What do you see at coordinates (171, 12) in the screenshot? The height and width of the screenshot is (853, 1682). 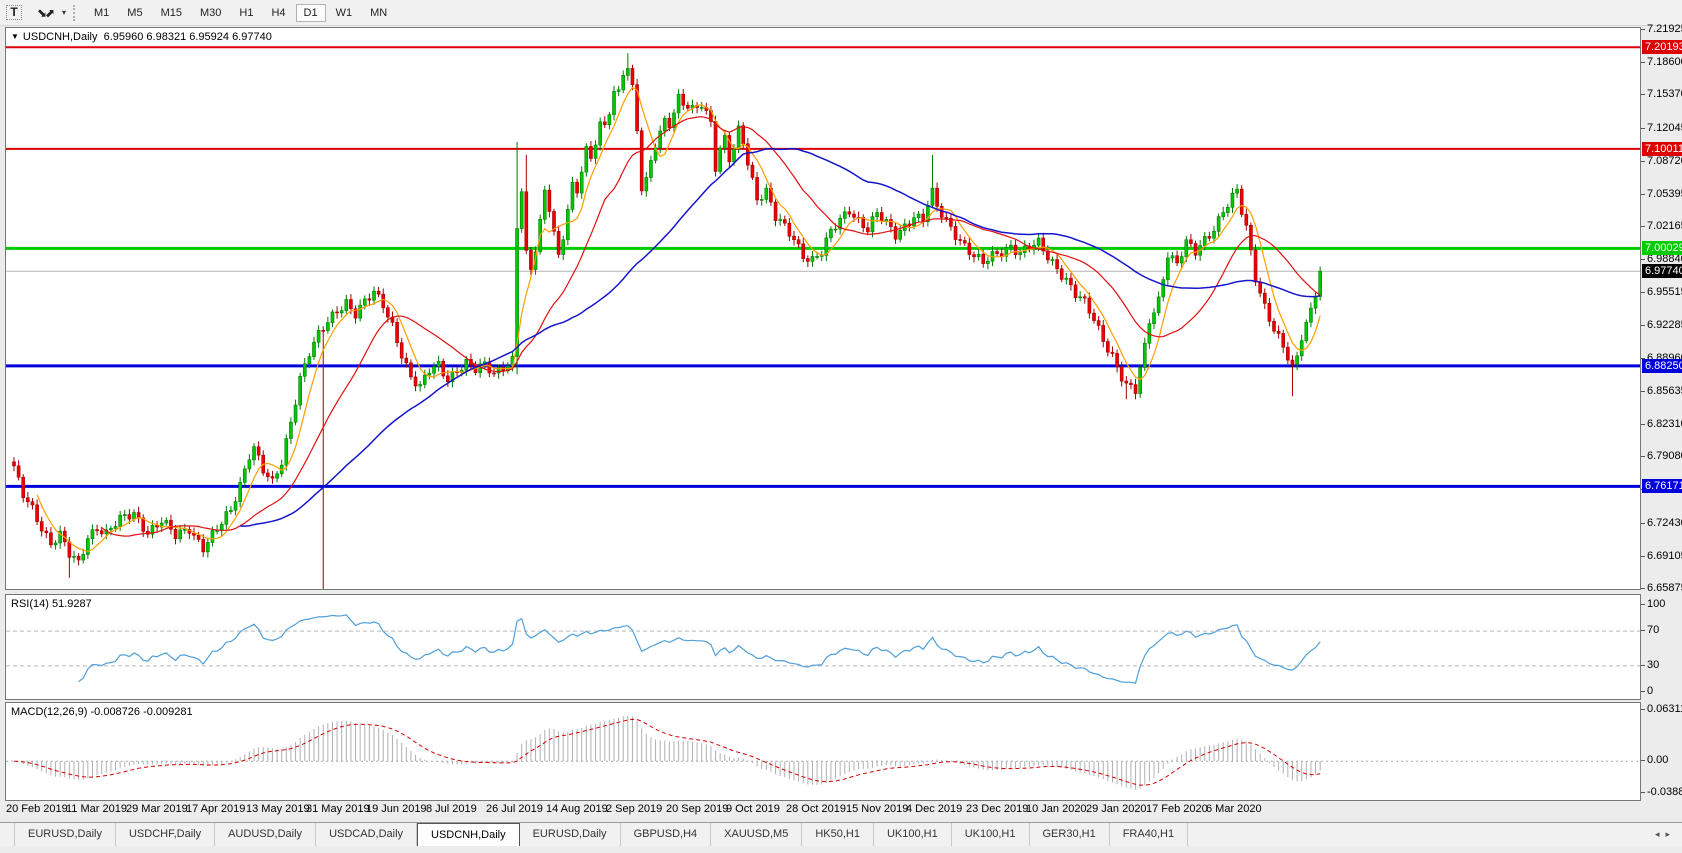 I see `timeframe-button-m15: M15` at bounding box center [171, 12].